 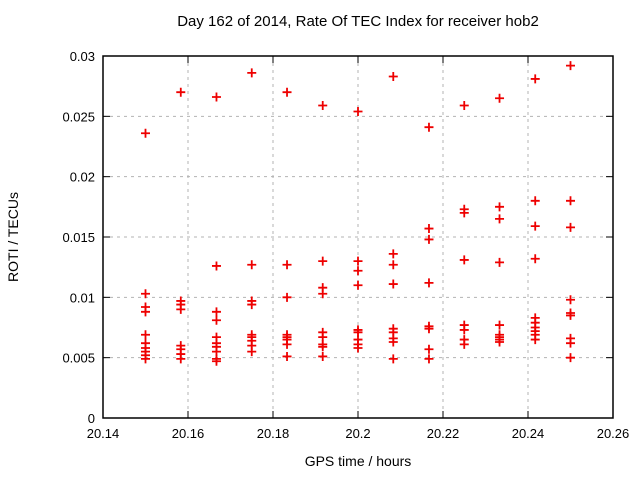 What do you see at coordinates (82, 56) in the screenshot?
I see `y-tick-label: 0.03` at bounding box center [82, 56].